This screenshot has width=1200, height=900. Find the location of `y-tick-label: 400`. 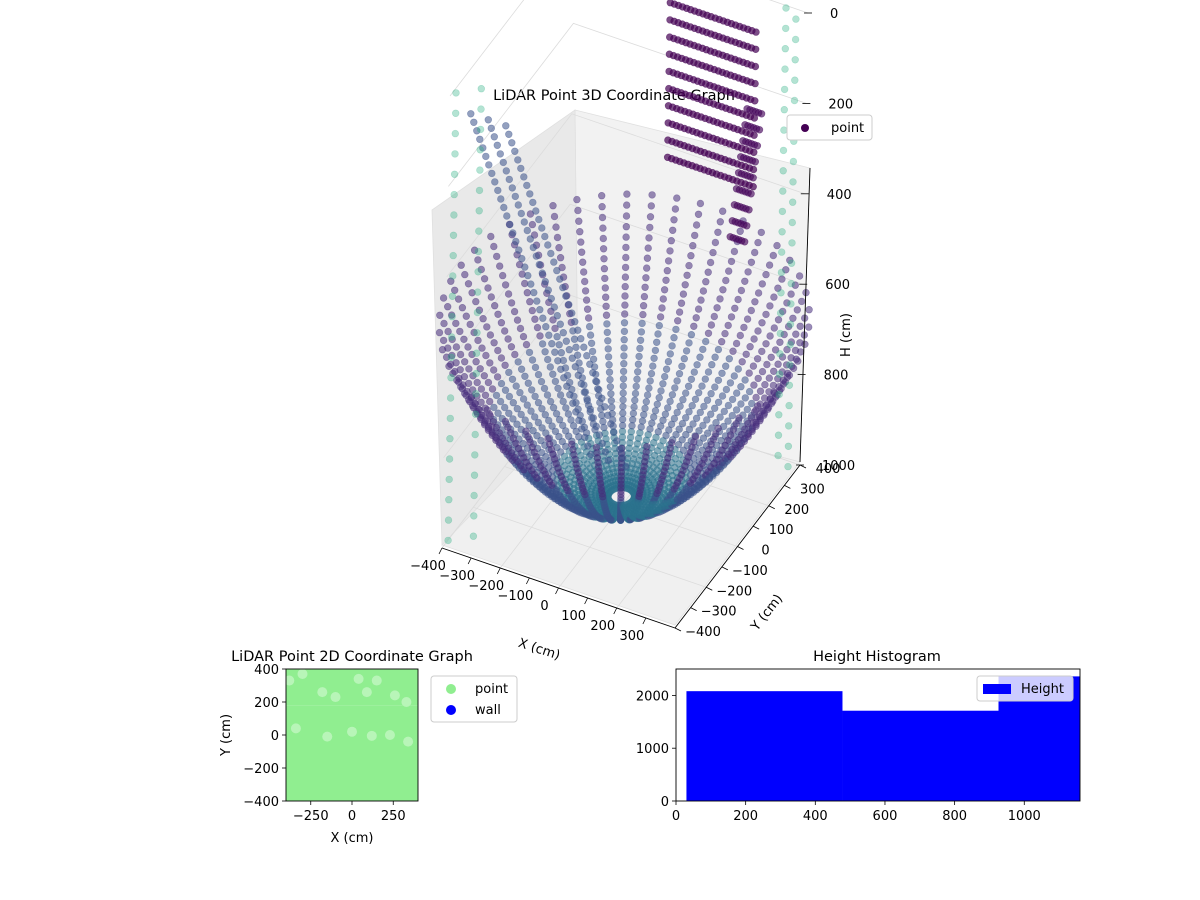

y-tick-label: 400 is located at coordinates (828, 469).